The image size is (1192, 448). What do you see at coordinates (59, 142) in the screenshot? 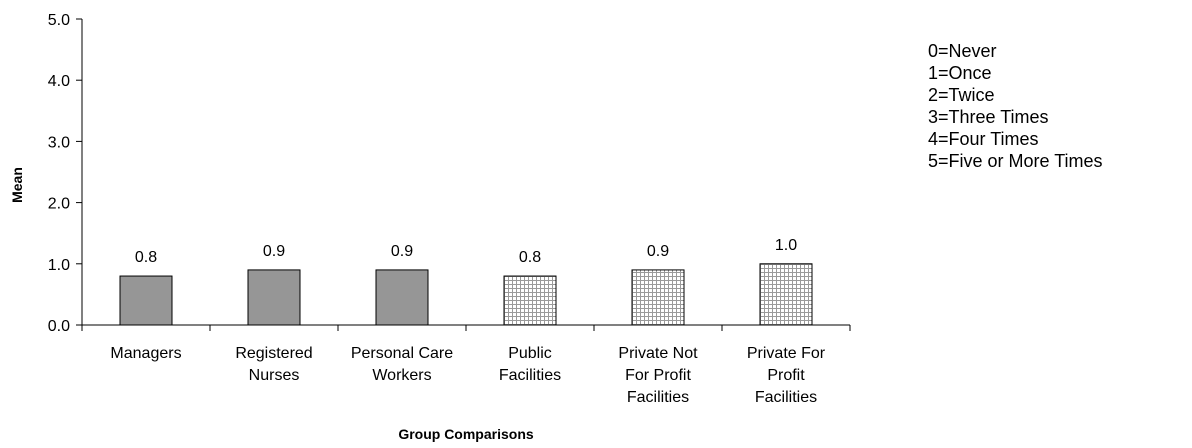
I see `y-tick-label: 3.0` at bounding box center [59, 142].